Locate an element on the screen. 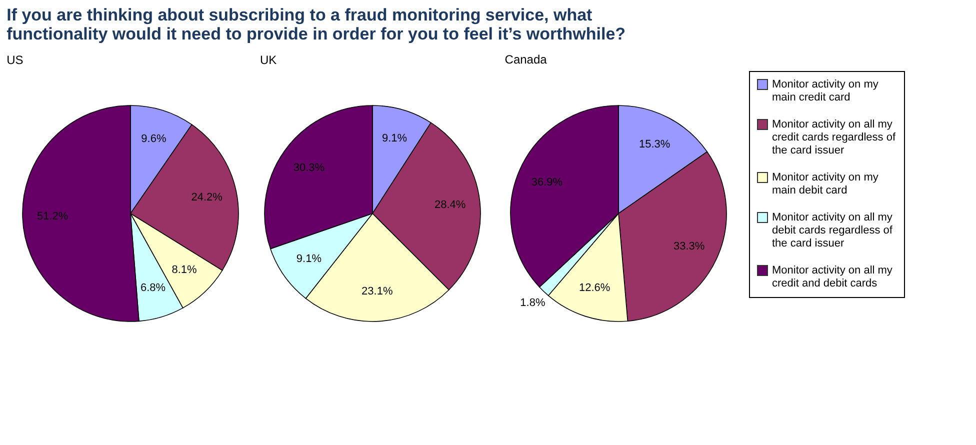  legend-label: Monitor activity on my main credit card is located at coordinates (825, 91).